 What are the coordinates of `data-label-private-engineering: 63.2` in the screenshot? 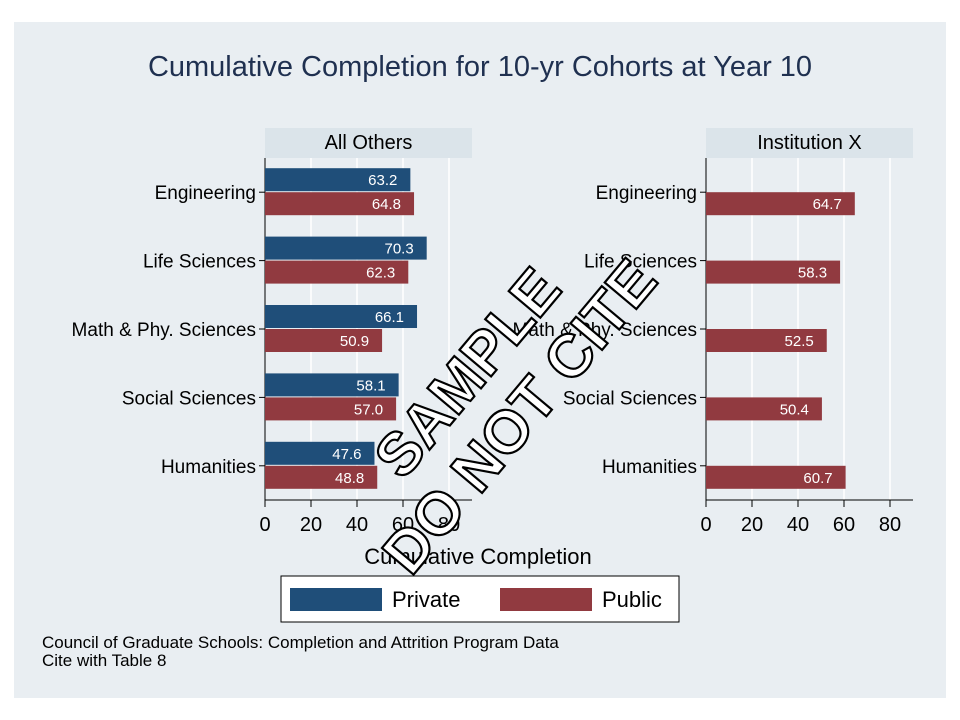 It's located at (382, 180).